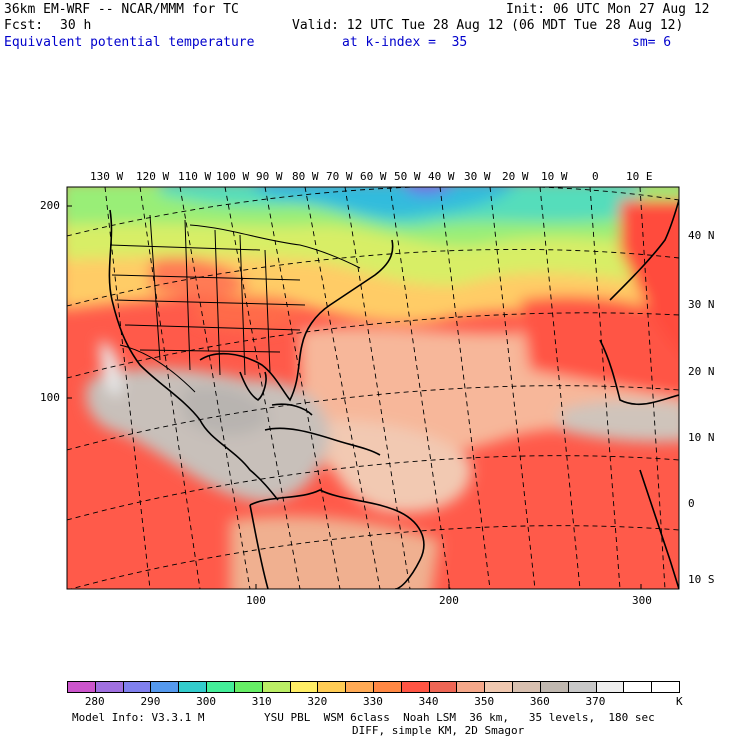  I want to click on lon-label: 50 W, so click(407, 176).